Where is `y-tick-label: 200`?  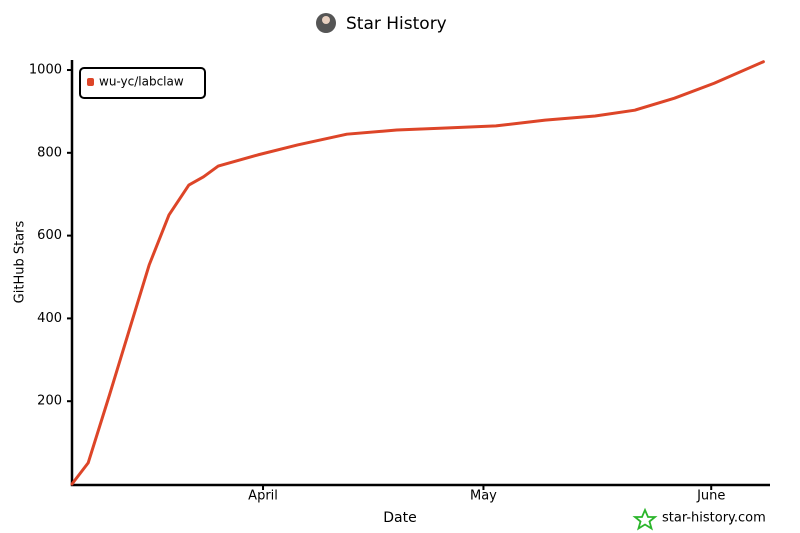
y-tick-label: 200 is located at coordinates (49, 401).